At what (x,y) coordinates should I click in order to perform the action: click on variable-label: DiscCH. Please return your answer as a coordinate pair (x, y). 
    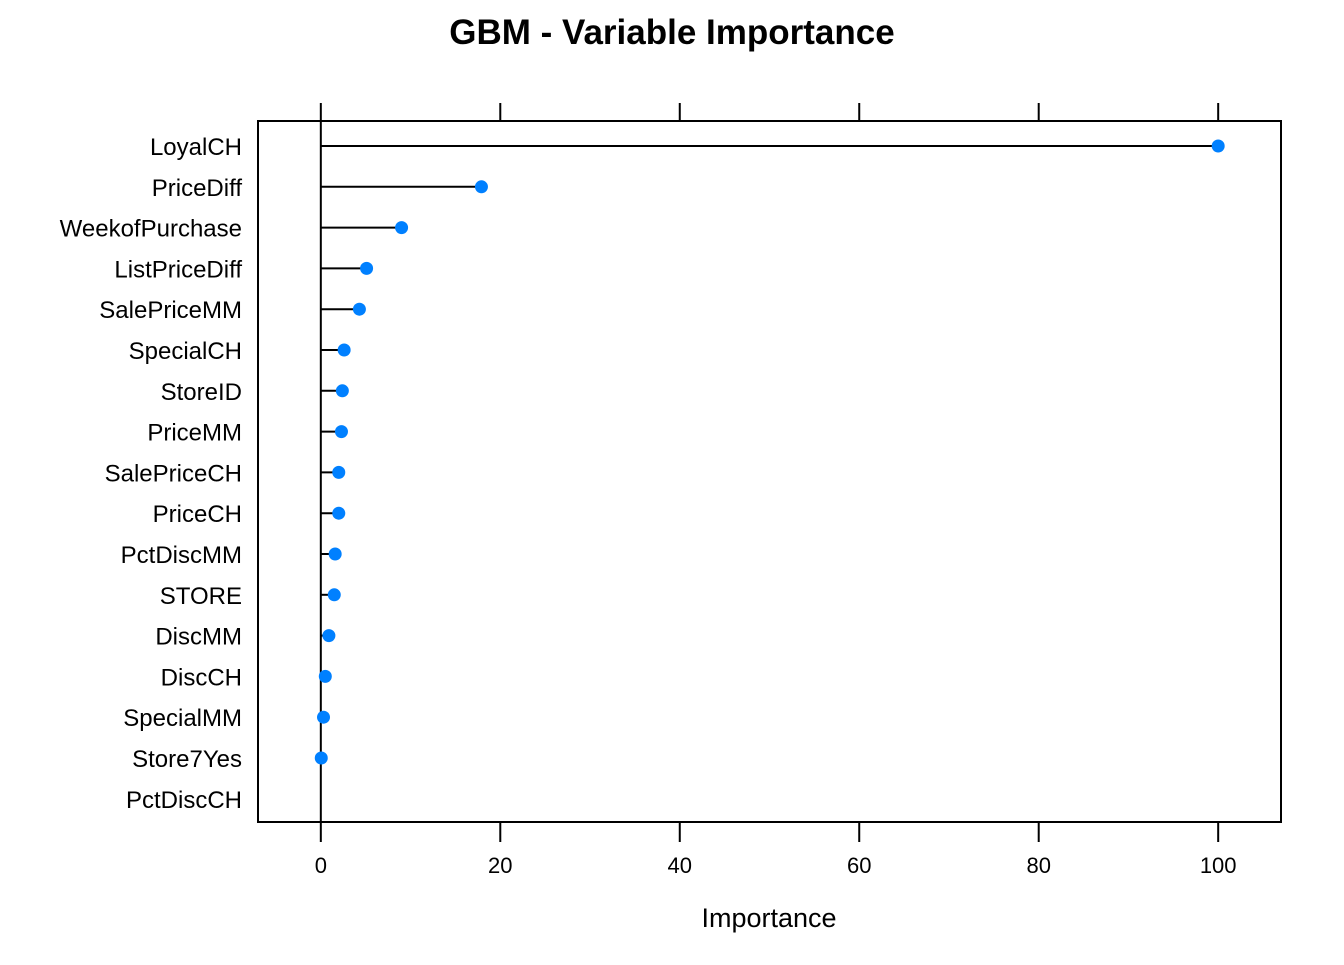
    Looking at the image, I should click on (201, 677).